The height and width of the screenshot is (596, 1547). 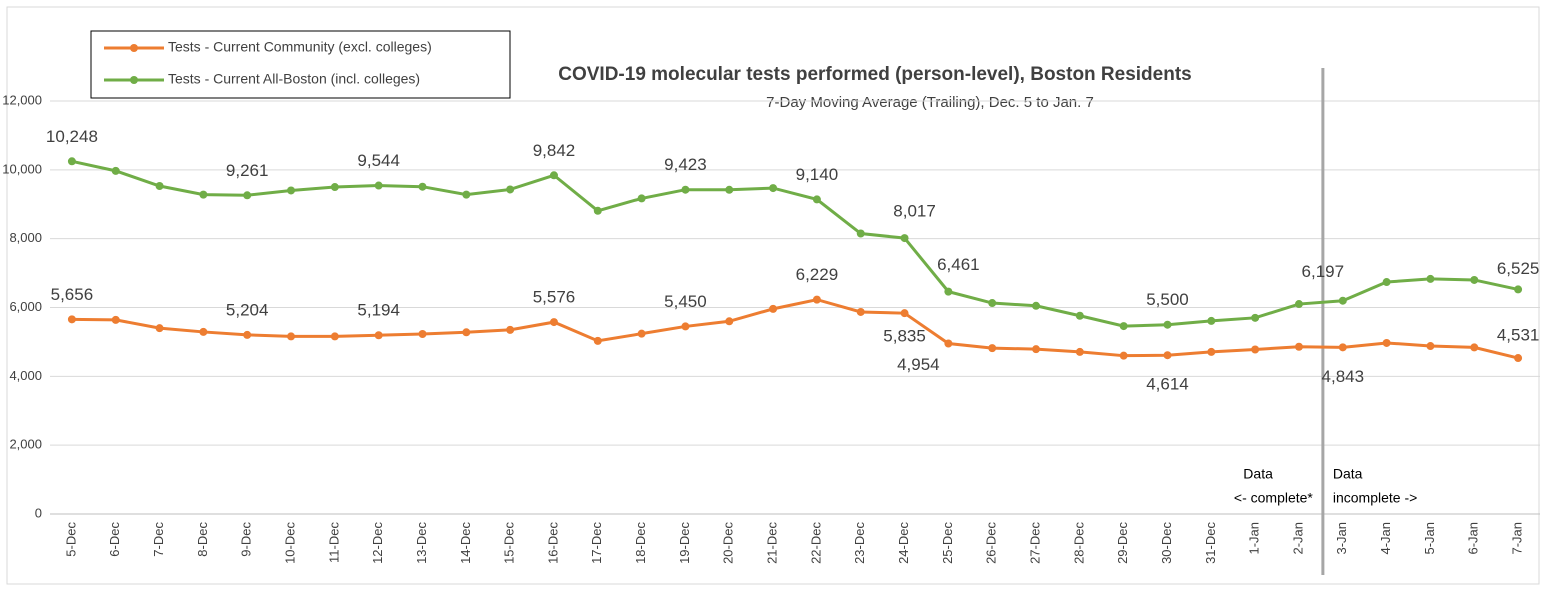 What do you see at coordinates (552, 543) in the screenshot?
I see `x-tick-label: 16-Dec` at bounding box center [552, 543].